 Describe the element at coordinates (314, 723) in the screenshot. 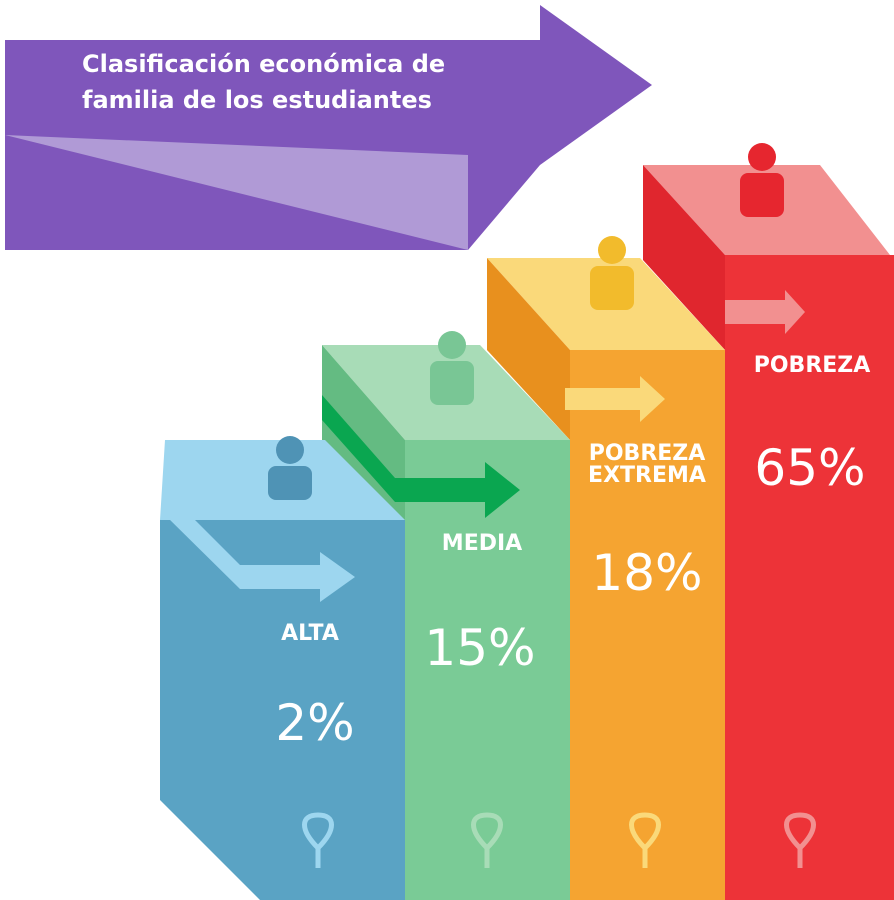

I see `value-label: 2%` at that location.